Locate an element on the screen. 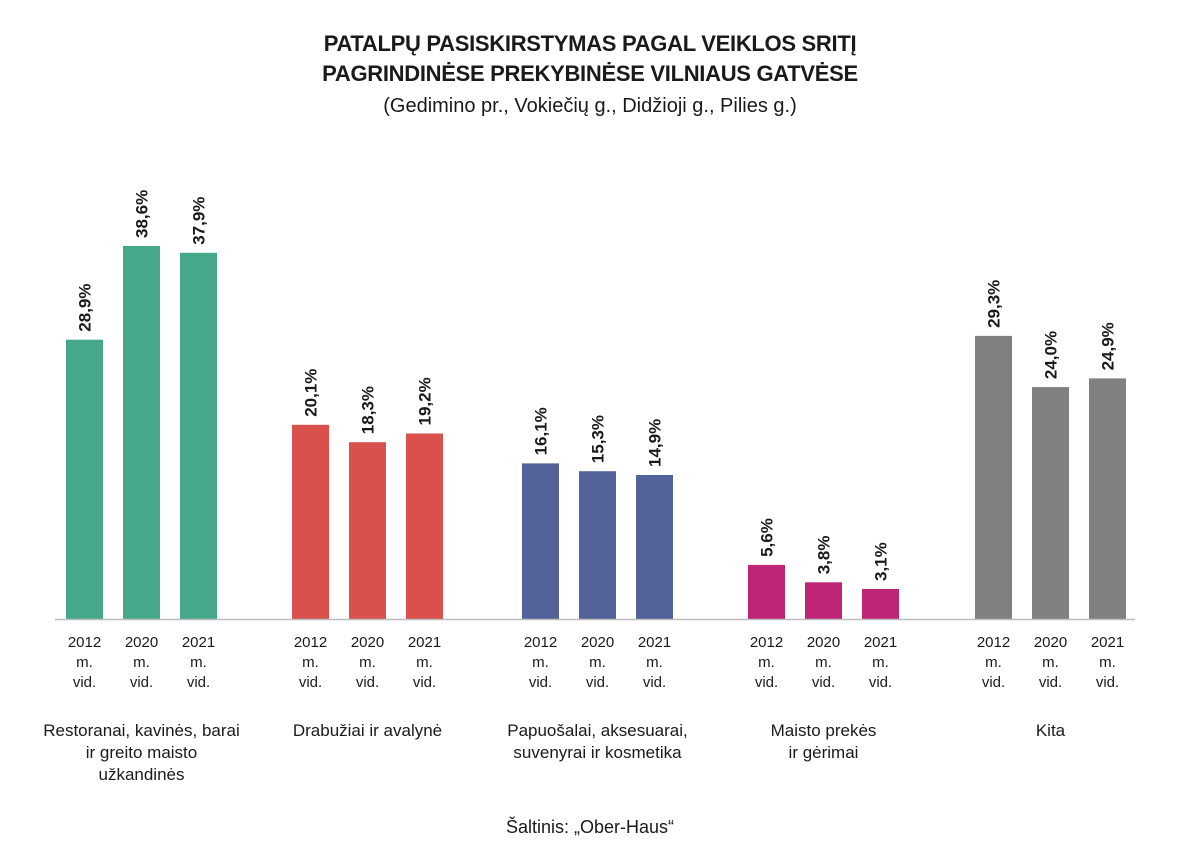  value-label: 38,6% is located at coordinates (142, 214).